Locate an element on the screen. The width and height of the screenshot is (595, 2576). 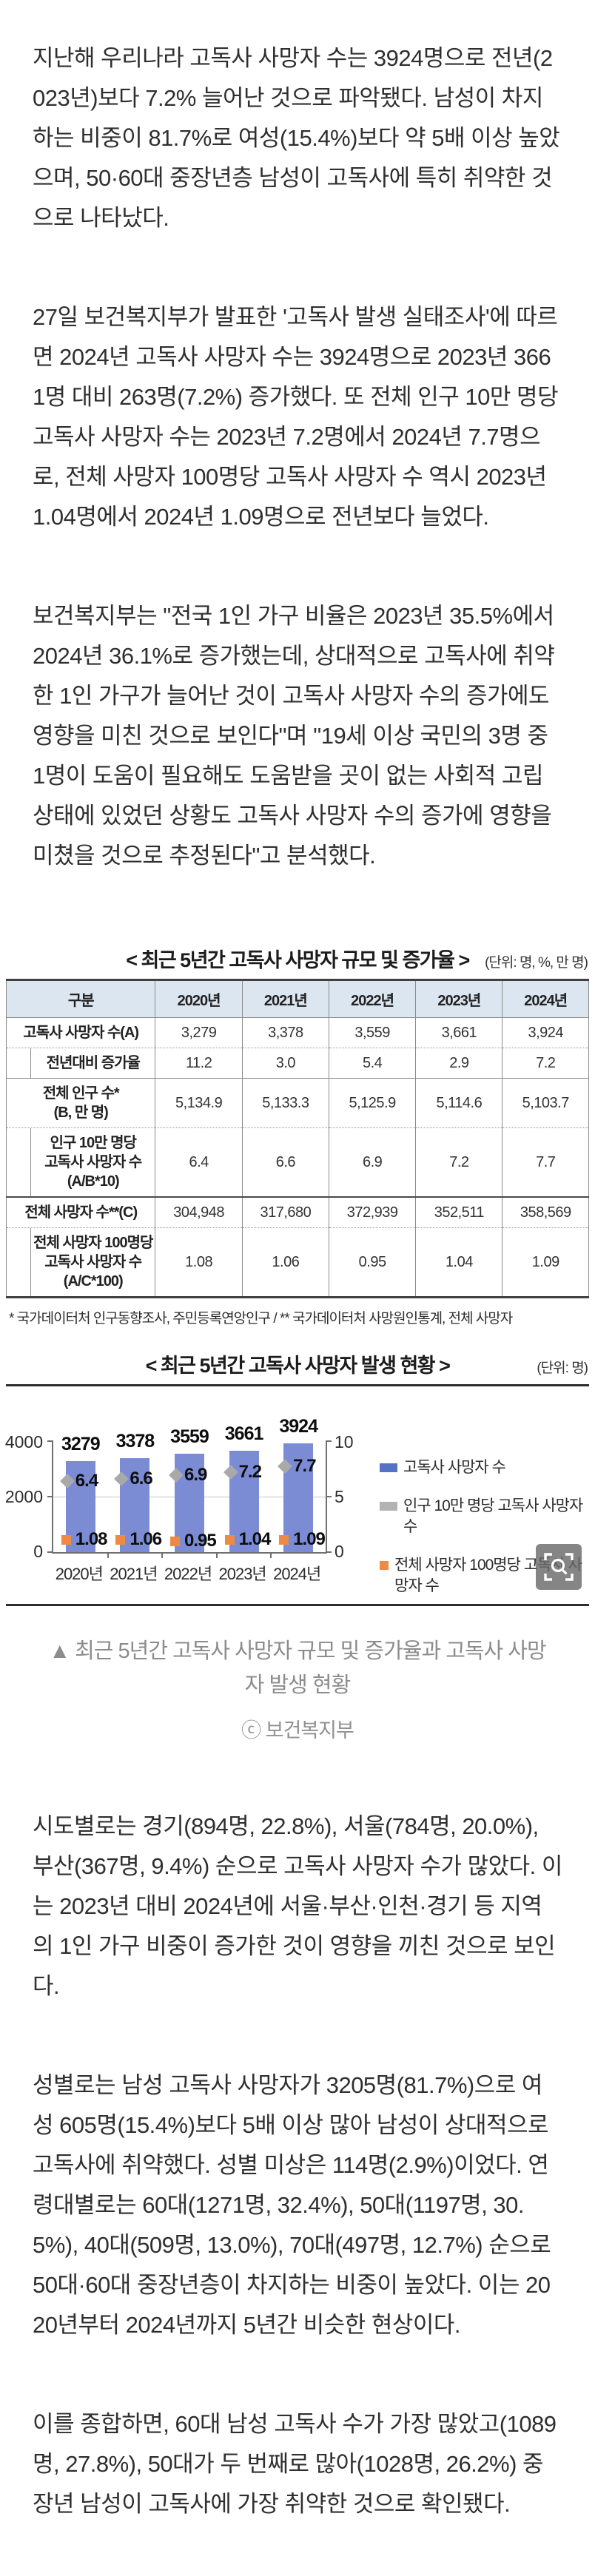
table-row-label: 전체 사망자 100명당 고독사 사망자 수 (A/C*100) is located at coordinates (81, 1262).